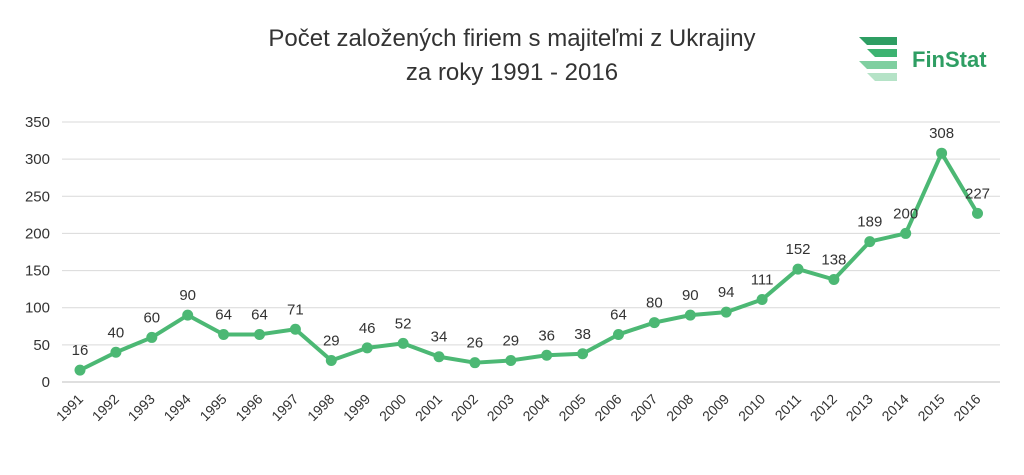  Describe the element at coordinates (949, 59) in the screenshot. I see `finstat-logo-text: FinStat` at that location.